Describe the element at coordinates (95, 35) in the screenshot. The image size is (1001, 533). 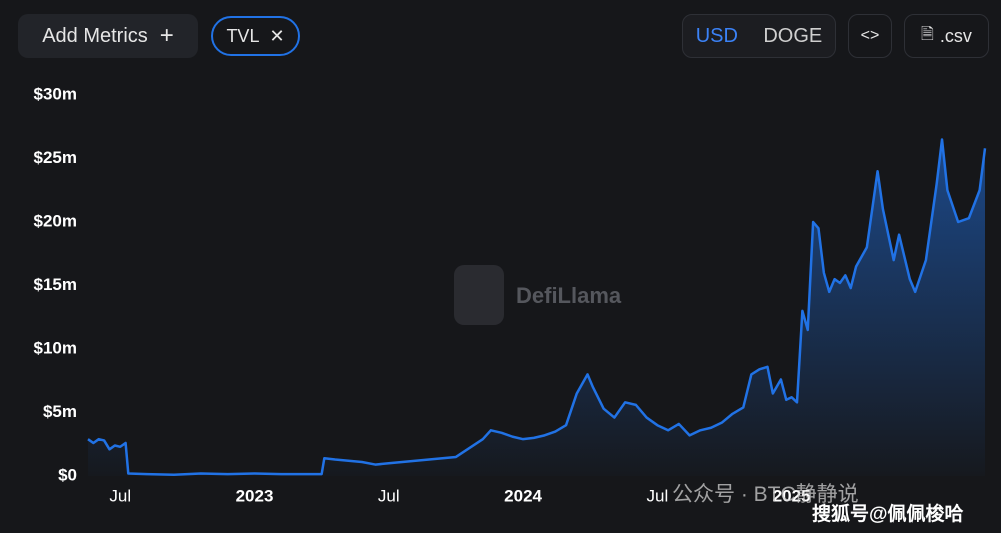
I see `add-metrics-label: Add Metrics` at that location.